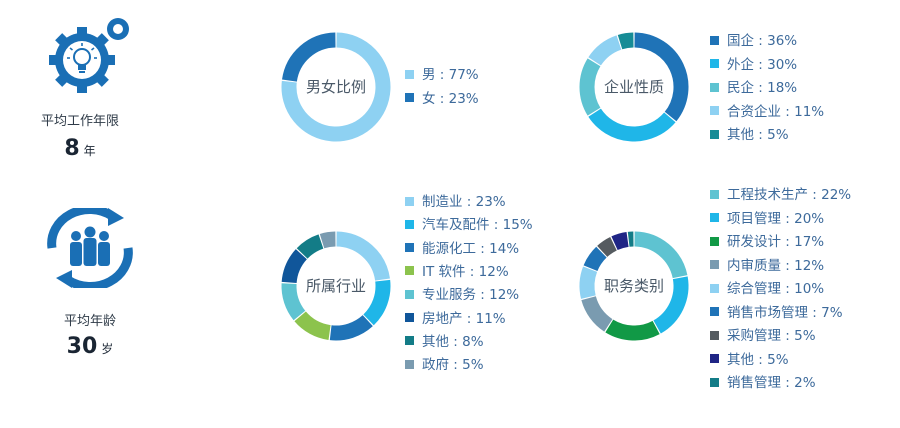 Image resolution: width=900 pixels, height=428 pixels. Describe the element at coordinates (771, 383) in the screenshot. I see `legend-label: 销售管理 : 2%` at that location.